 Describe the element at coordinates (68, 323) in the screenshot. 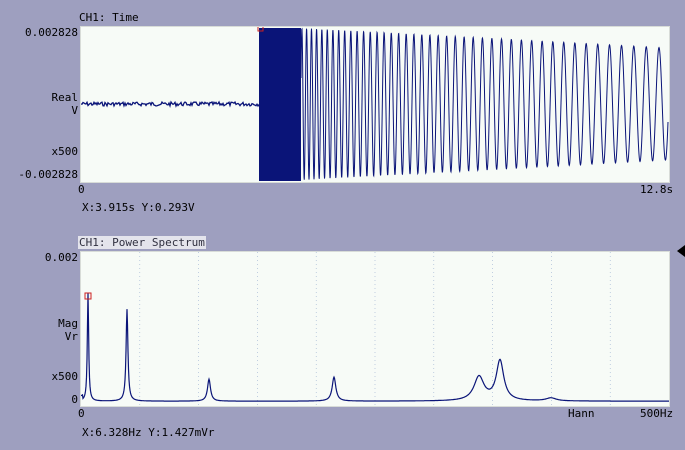

I see `spectrum-y-unit-label: Mag` at that location.